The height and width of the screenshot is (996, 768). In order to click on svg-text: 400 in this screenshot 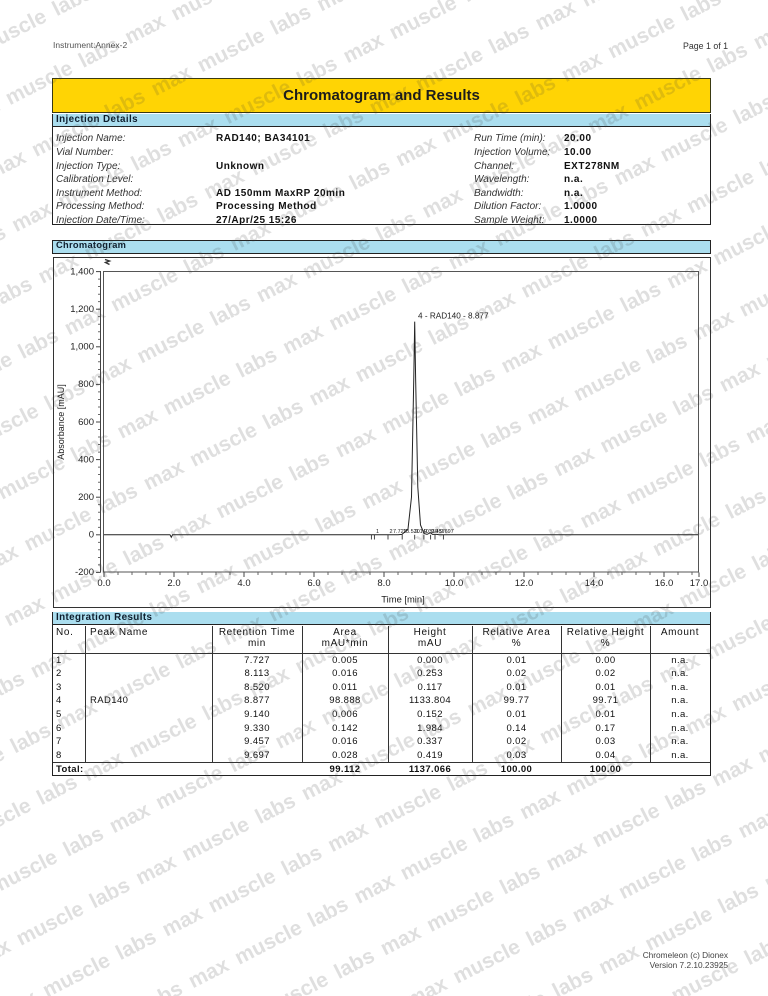, I will do `click(86, 459)`.